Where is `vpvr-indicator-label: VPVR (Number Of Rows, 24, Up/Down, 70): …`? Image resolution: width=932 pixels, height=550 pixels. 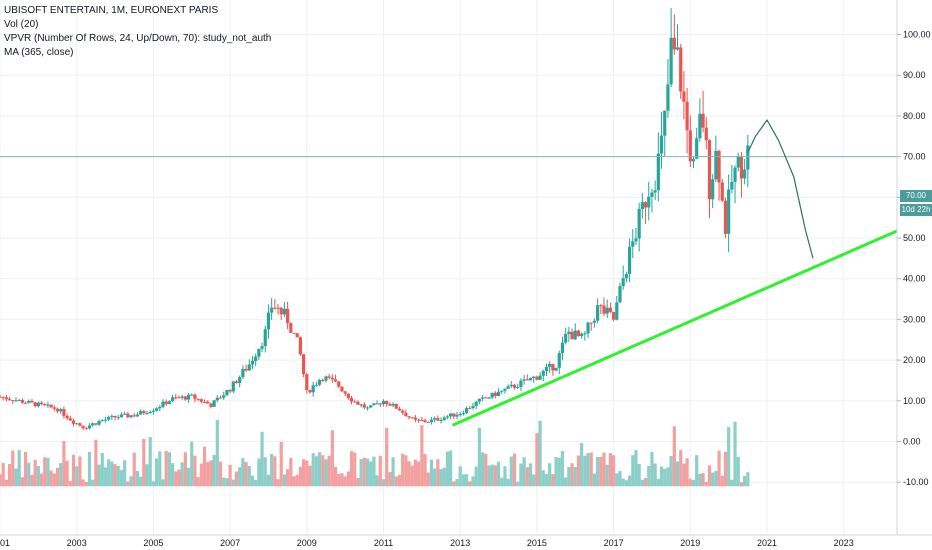
vpvr-indicator-label: VPVR (Number Of Rows, 24, Up/Down, 70): … is located at coordinates (138, 38).